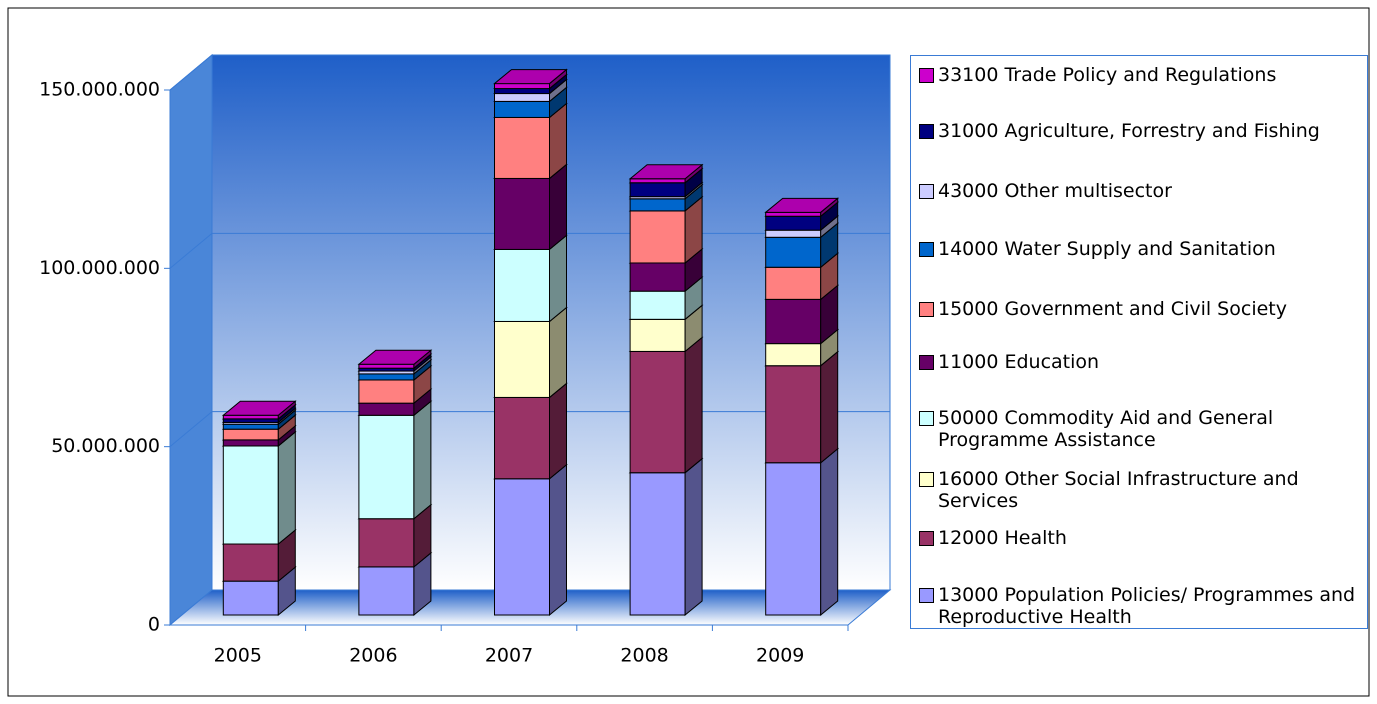 Image resolution: width=1377 pixels, height=704 pixels. I want to click on x-tick-label: 2006, so click(373, 656).